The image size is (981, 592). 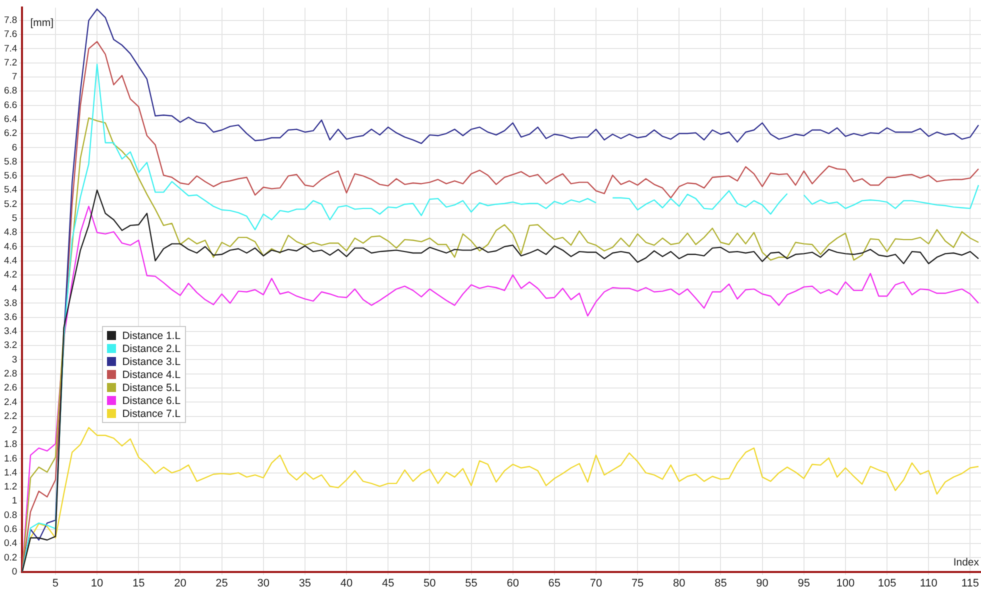 What do you see at coordinates (11, 530) in the screenshot?
I see `y-tick-label: 0.6` at bounding box center [11, 530].